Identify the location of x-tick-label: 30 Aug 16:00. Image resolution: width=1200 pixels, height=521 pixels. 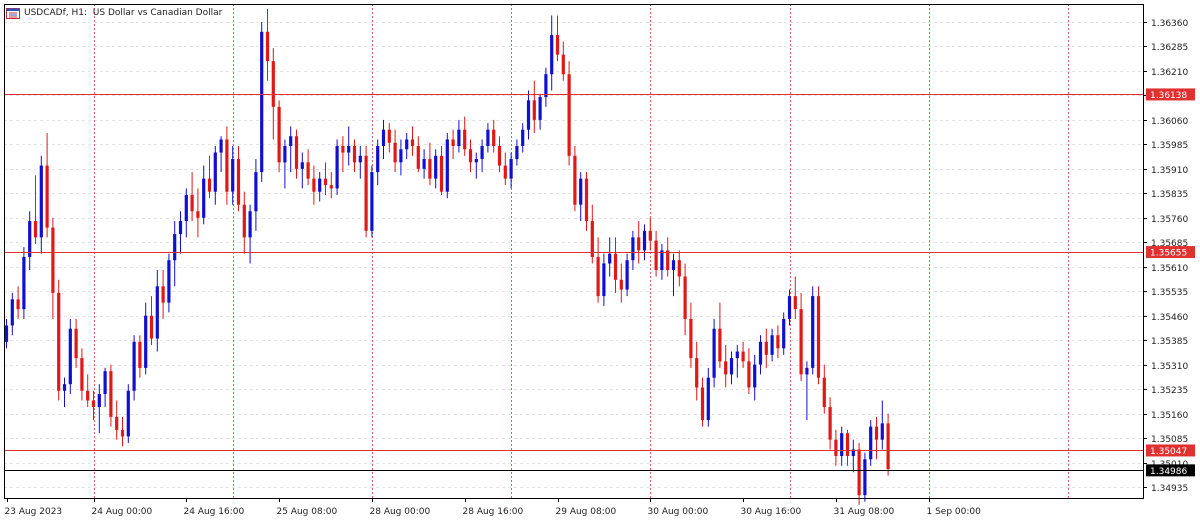
(771, 512).